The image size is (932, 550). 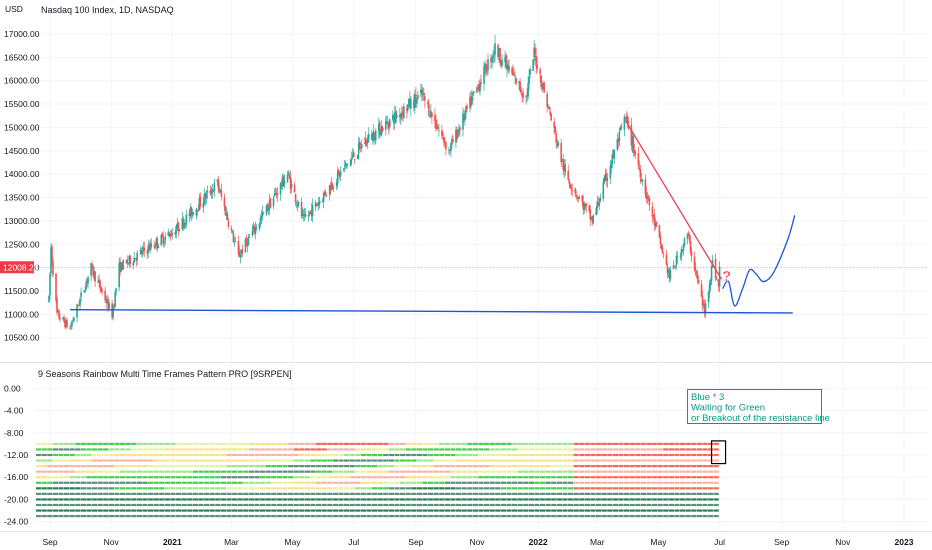 What do you see at coordinates (14, 411) in the screenshot?
I see `indicator-tick-label: -4.00` at bounding box center [14, 411].